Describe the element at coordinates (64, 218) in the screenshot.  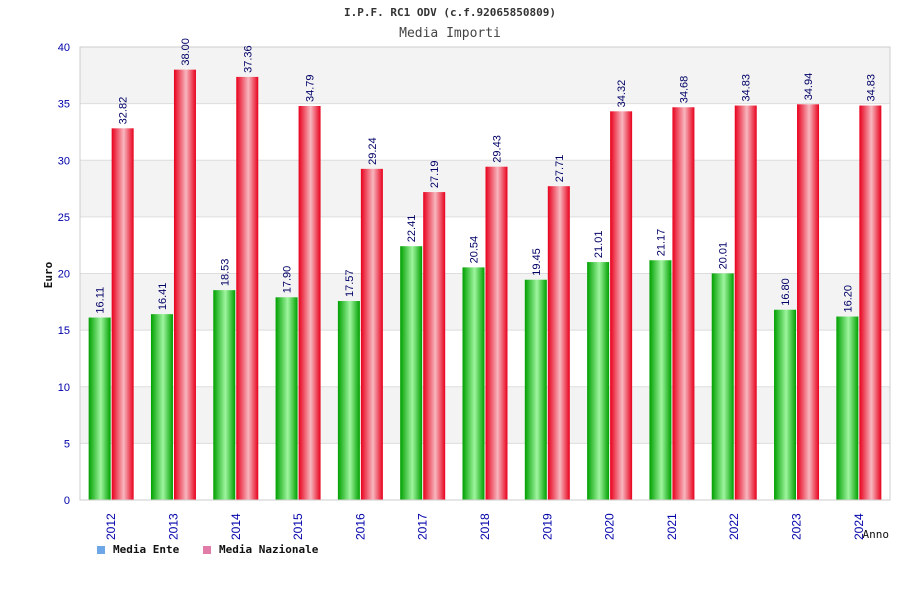
I see `y-tick-label: 25` at that location.